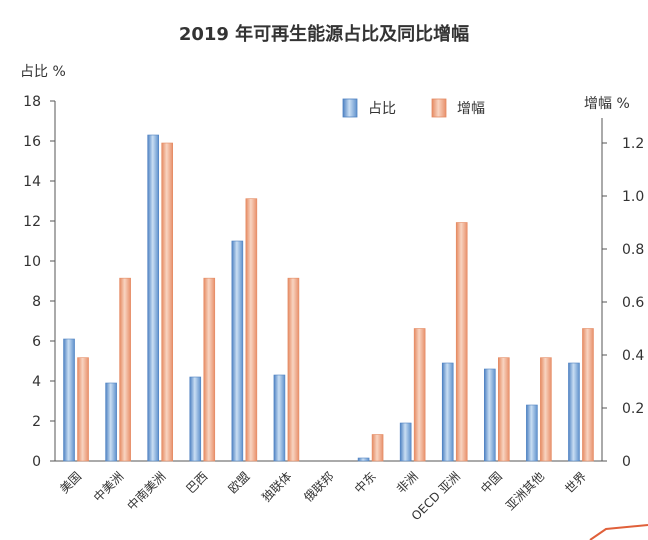  I want to click on category-label: 中南美洲, so click(146, 491).